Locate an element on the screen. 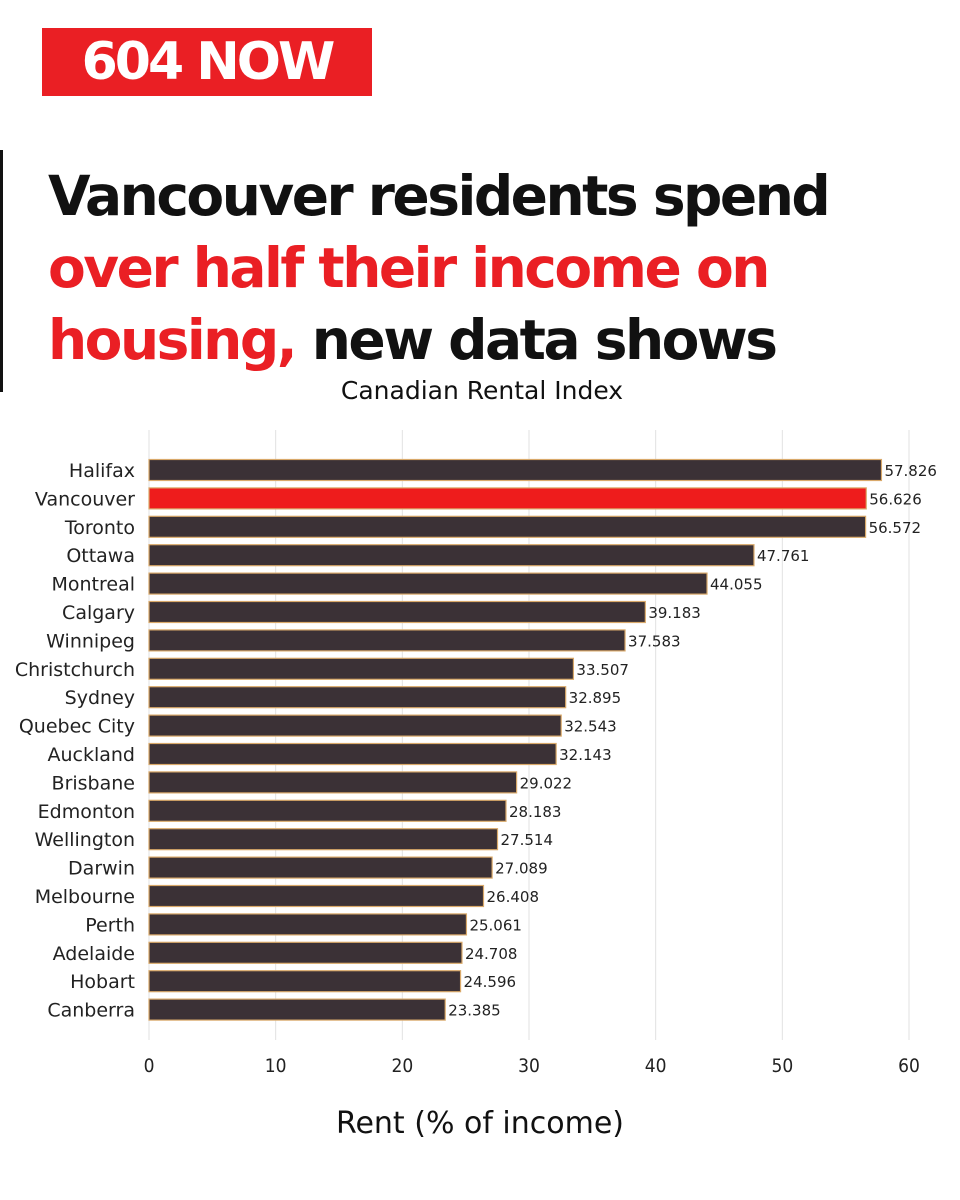  category-label-auckland: Auckland is located at coordinates (91, 755).